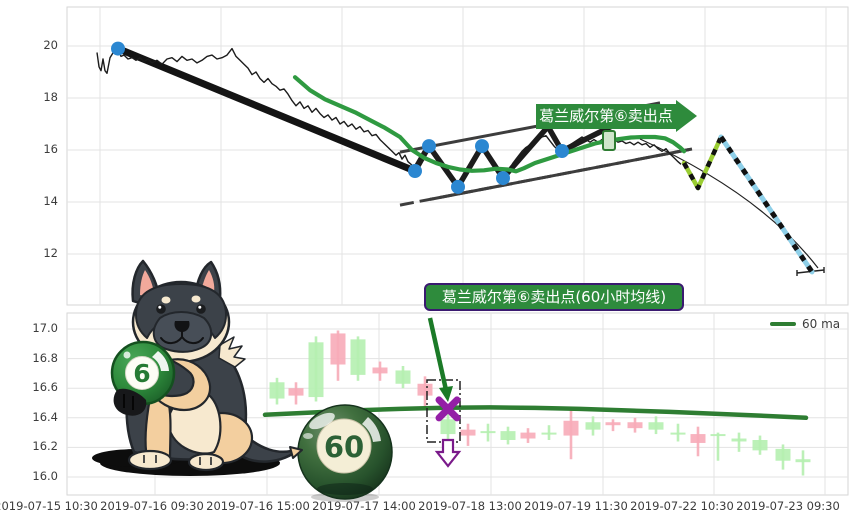 Image resolution: width=854 pixels, height=520 pixels. I want to click on top-y-tick-label: 20, so click(50, 45).